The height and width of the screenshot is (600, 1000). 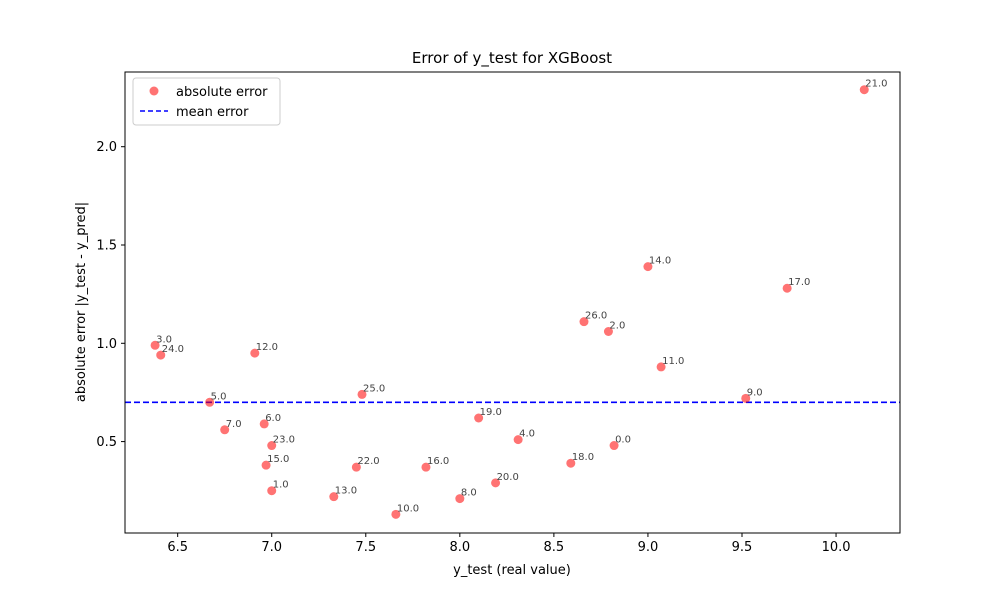 I want to click on x-tick-label: 8.0, so click(x=459, y=547).